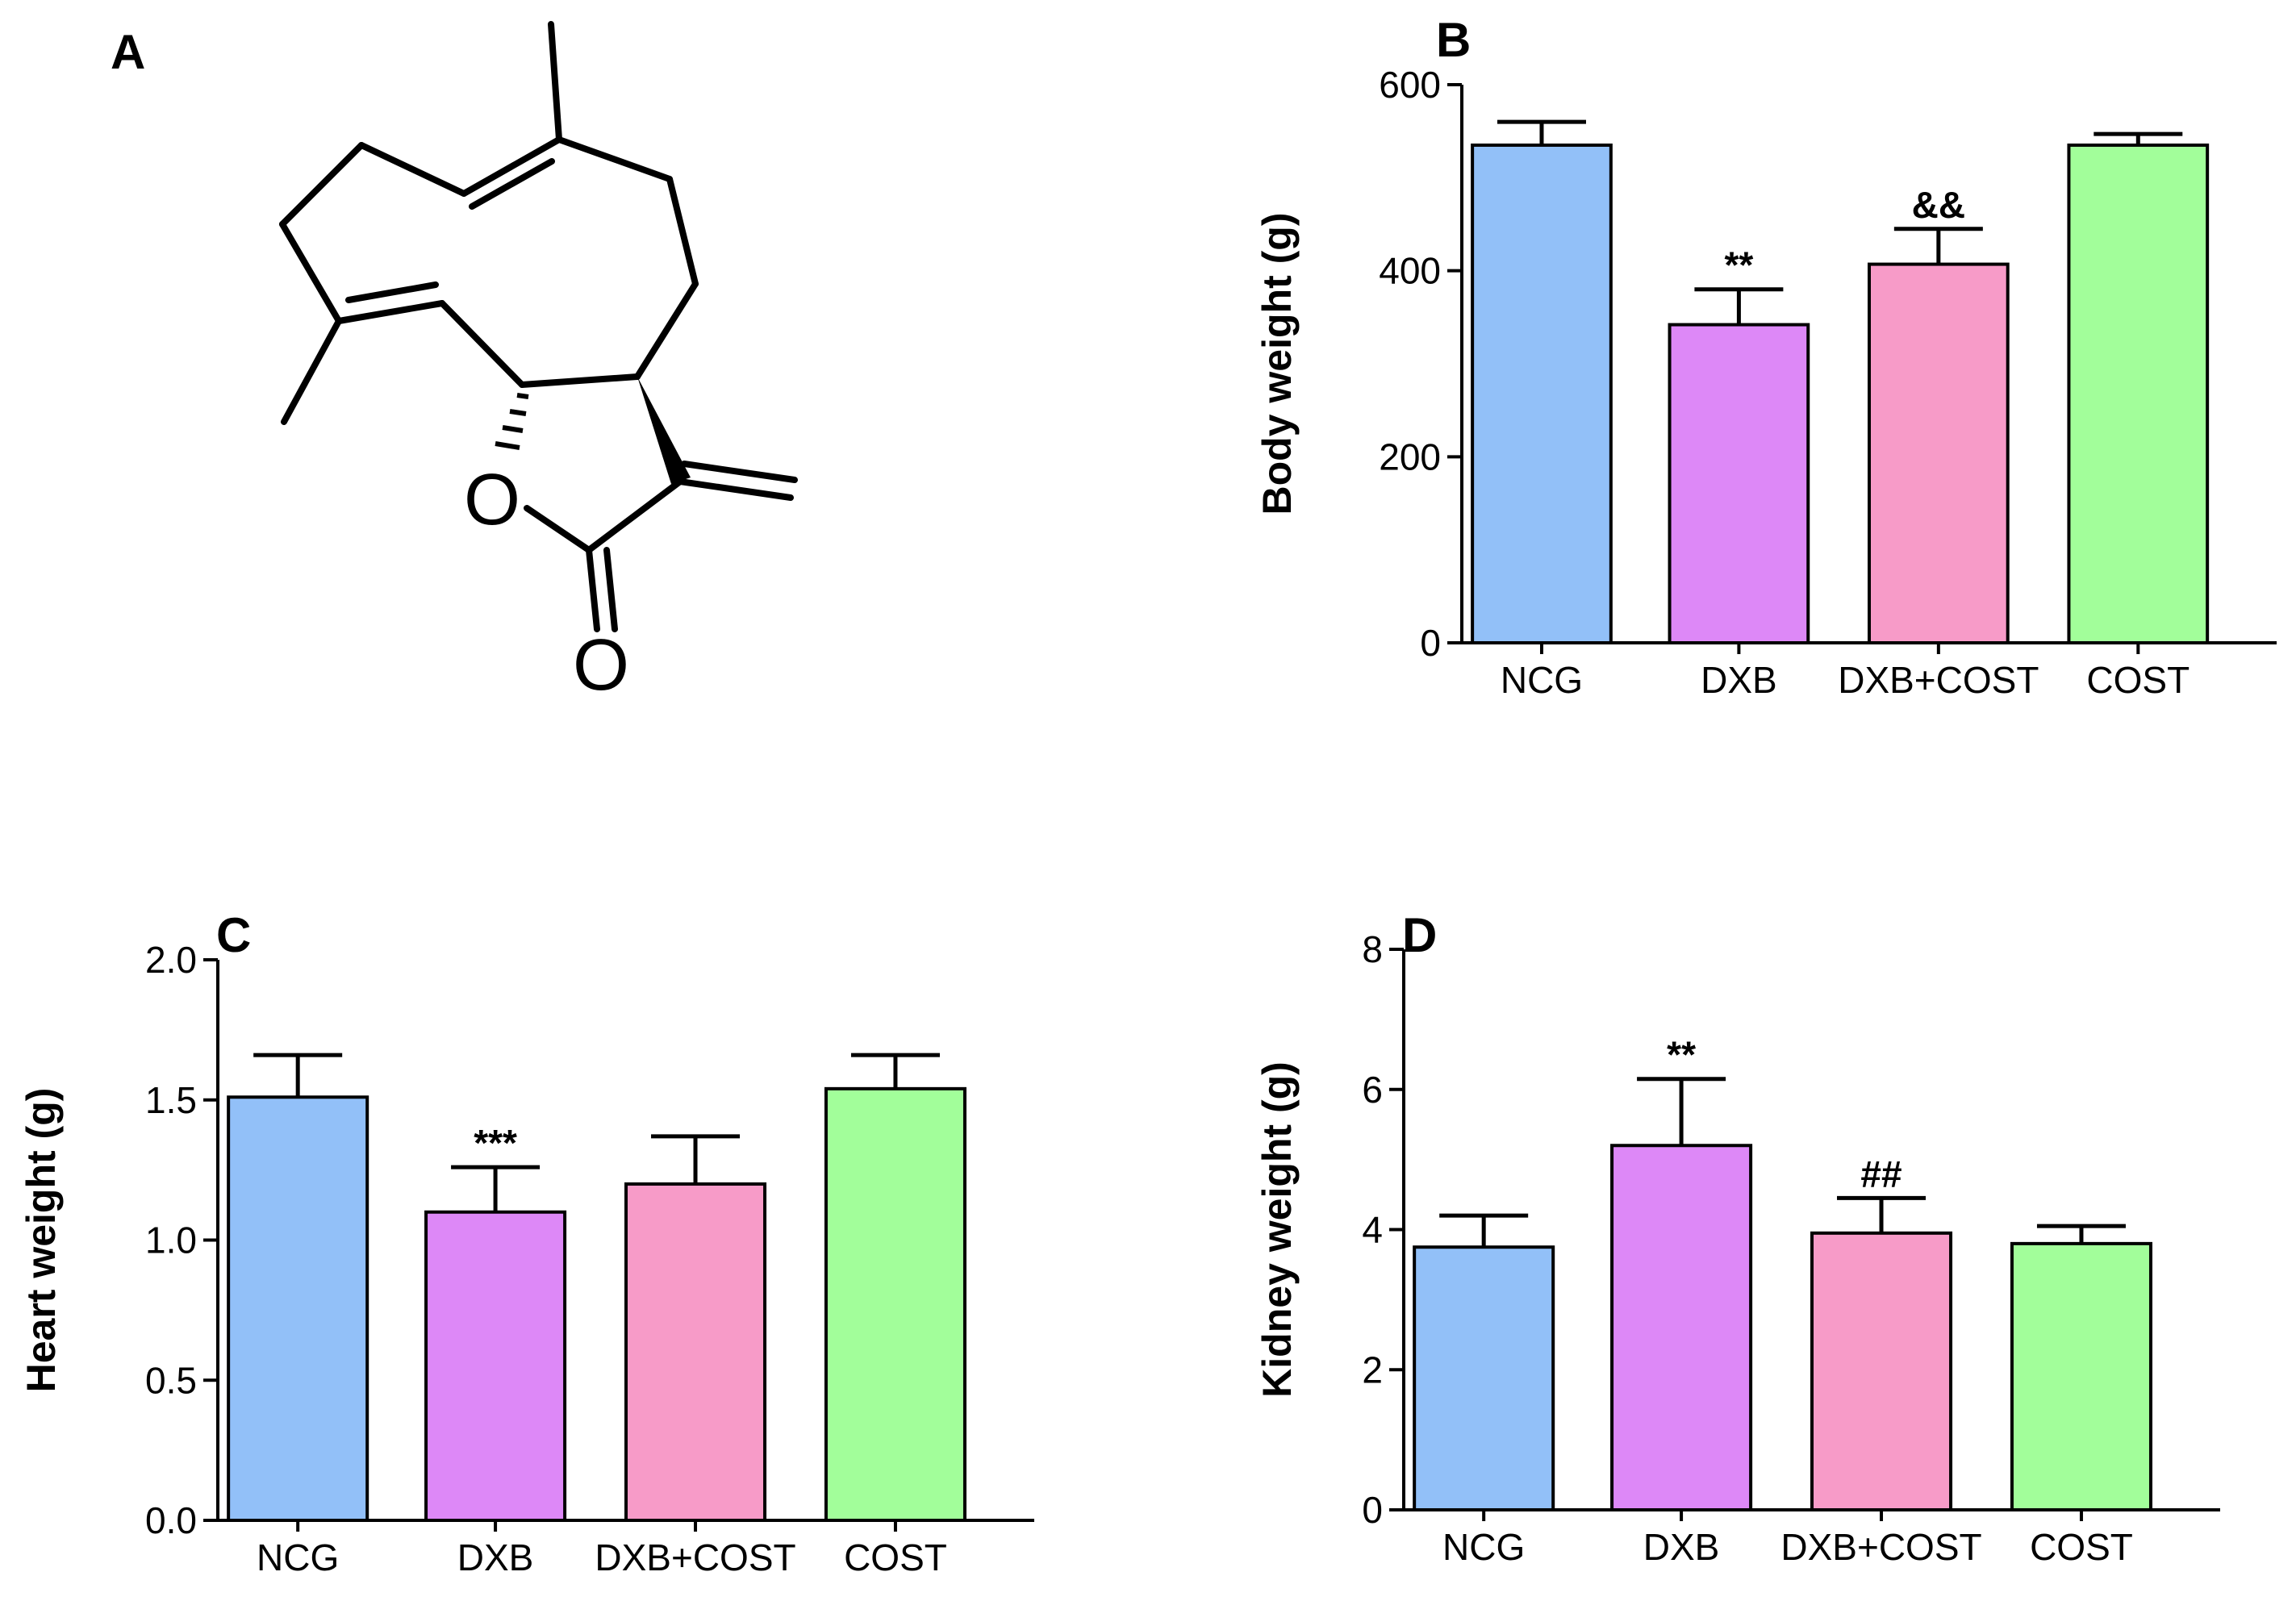 The image size is (2296, 1601). Describe the element at coordinates (1372, 1369) in the screenshot. I see `y-tick-label: 2` at that location.